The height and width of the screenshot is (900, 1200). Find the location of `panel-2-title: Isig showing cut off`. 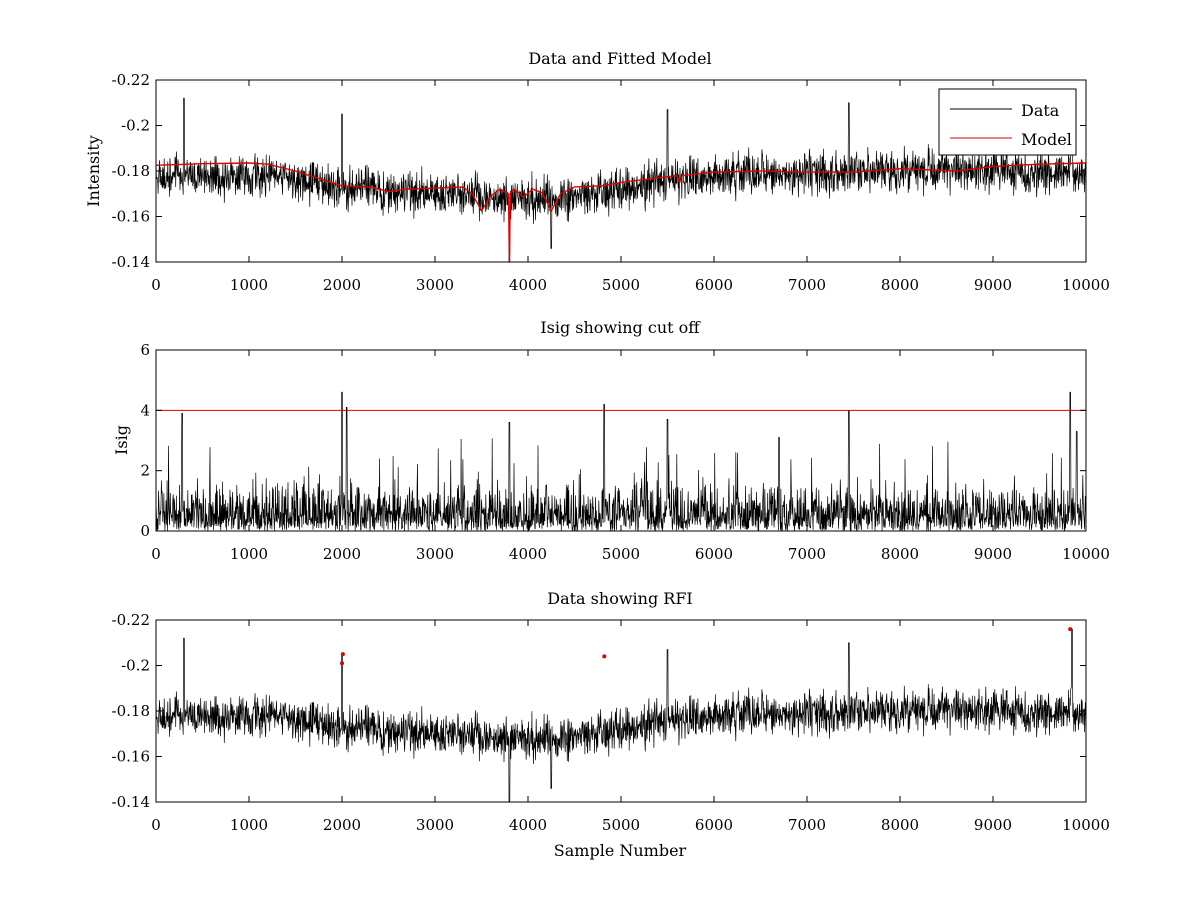

panel-2-title: Isig showing cut off is located at coordinates (620, 327).